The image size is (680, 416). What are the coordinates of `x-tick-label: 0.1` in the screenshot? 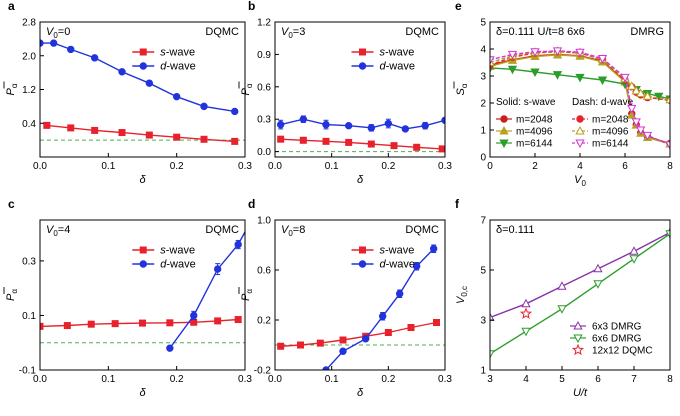 It's located at (108, 166).